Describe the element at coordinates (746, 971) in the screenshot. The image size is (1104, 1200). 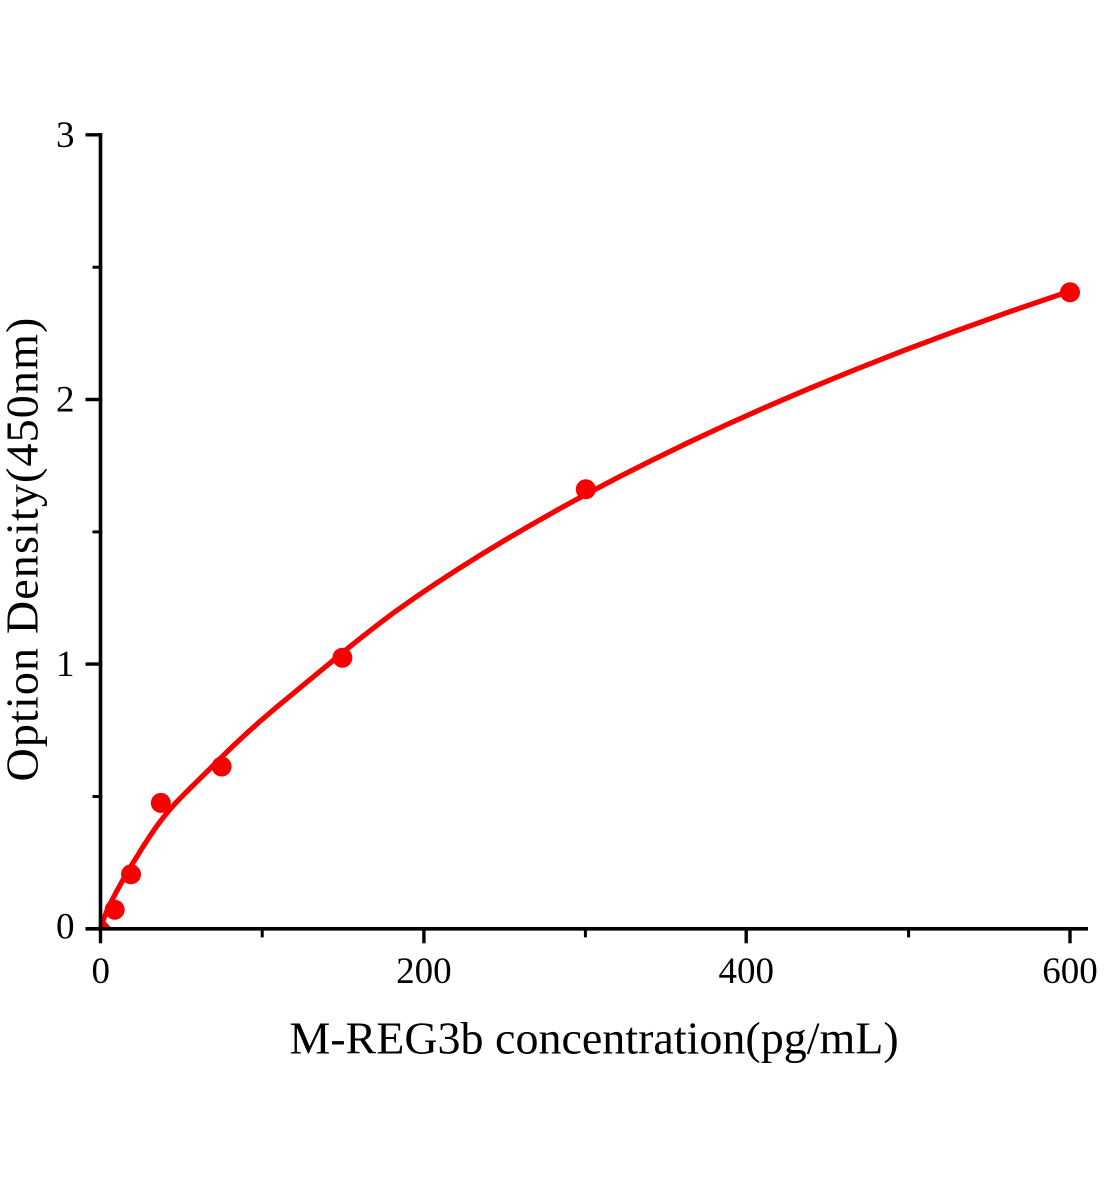
I see `svg-text: 400` at that location.